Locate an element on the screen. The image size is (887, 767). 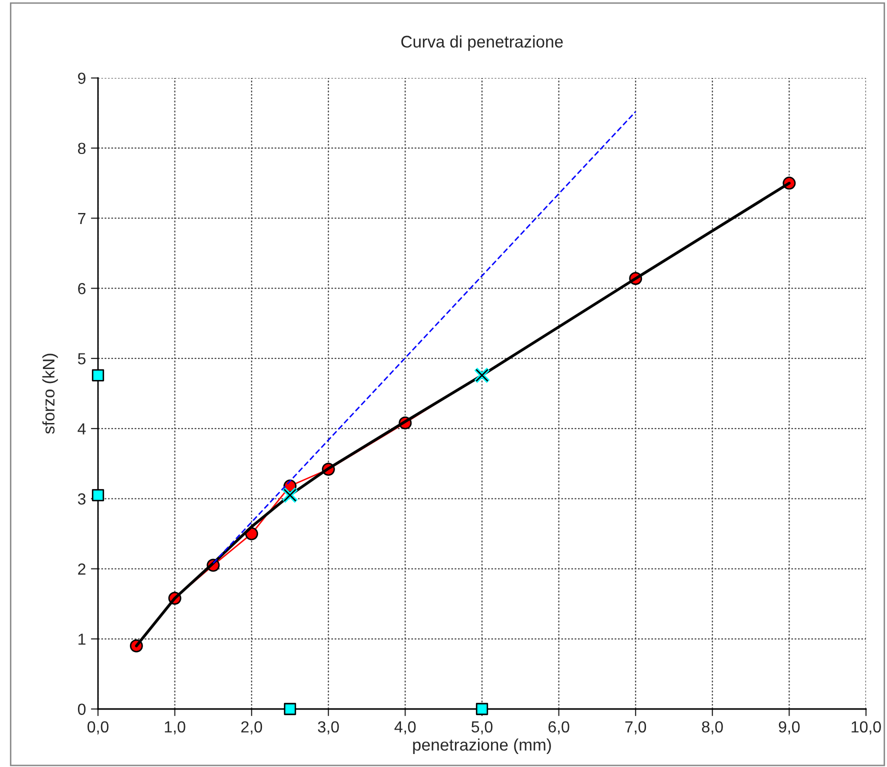
x-tick-label: 0,0 is located at coordinates (98, 727).